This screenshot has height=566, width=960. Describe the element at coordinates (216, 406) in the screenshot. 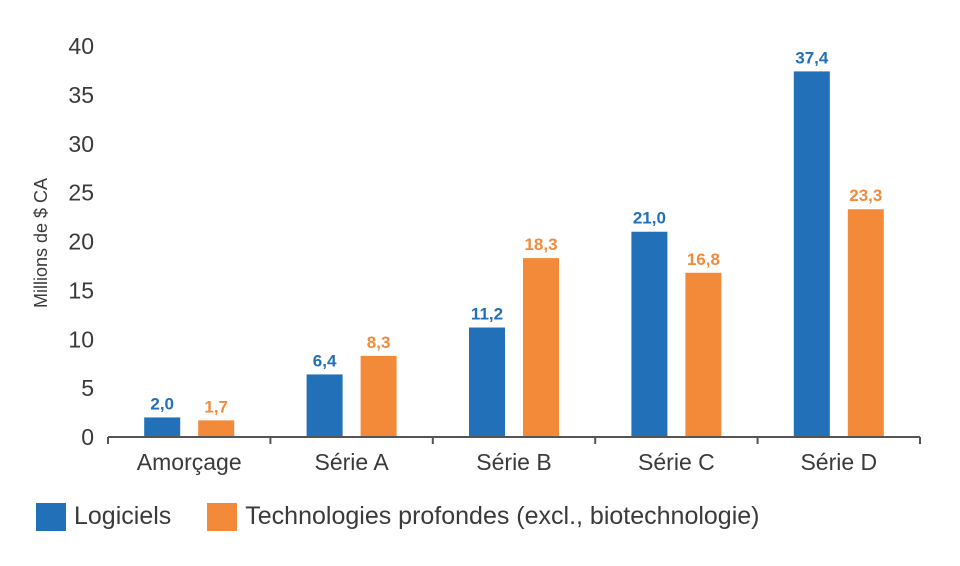

I see `data-label: 1,7` at that location.